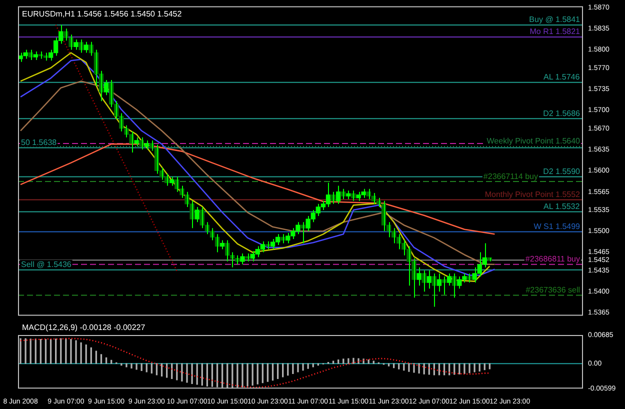 The image size is (625, 409). I want to click on ref-line-label: D2 1.5686, so click(562, 113).